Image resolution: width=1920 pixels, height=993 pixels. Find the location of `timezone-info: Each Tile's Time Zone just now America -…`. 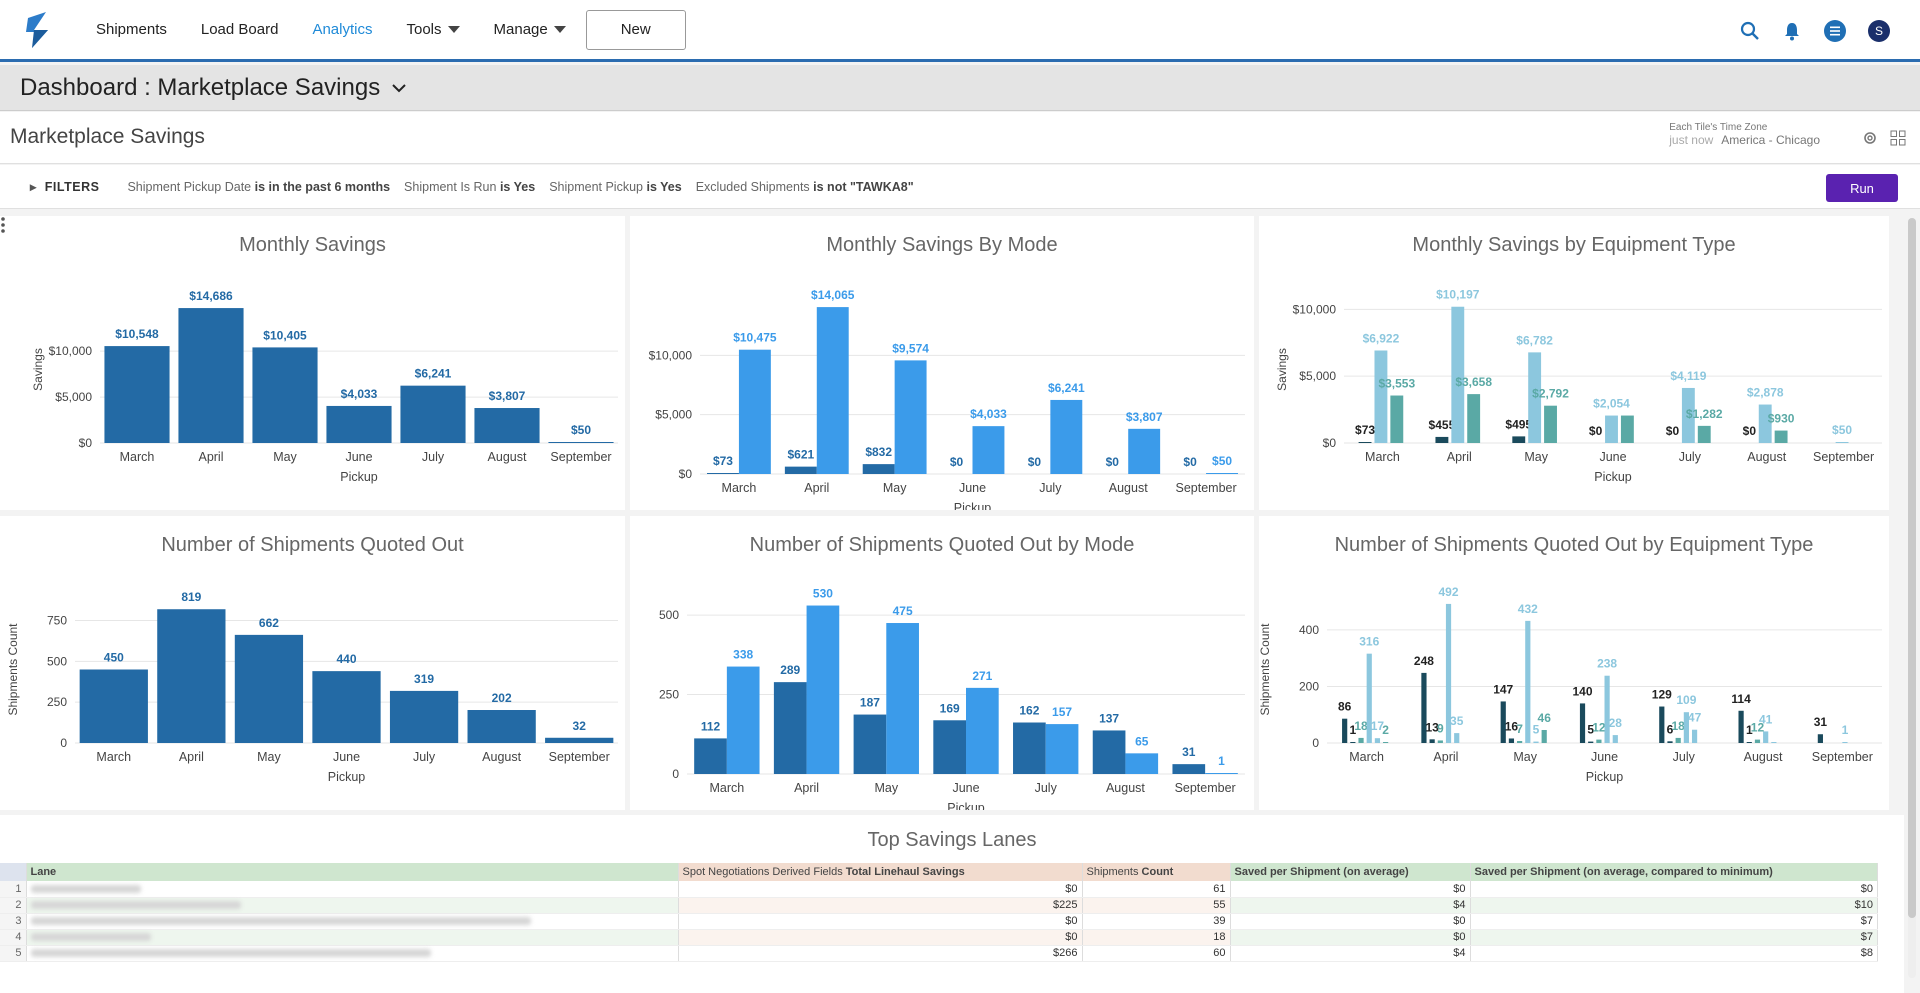

timezone-info: Each Tile's Time Zone just now America -… is located at coordinates (1744, 134).